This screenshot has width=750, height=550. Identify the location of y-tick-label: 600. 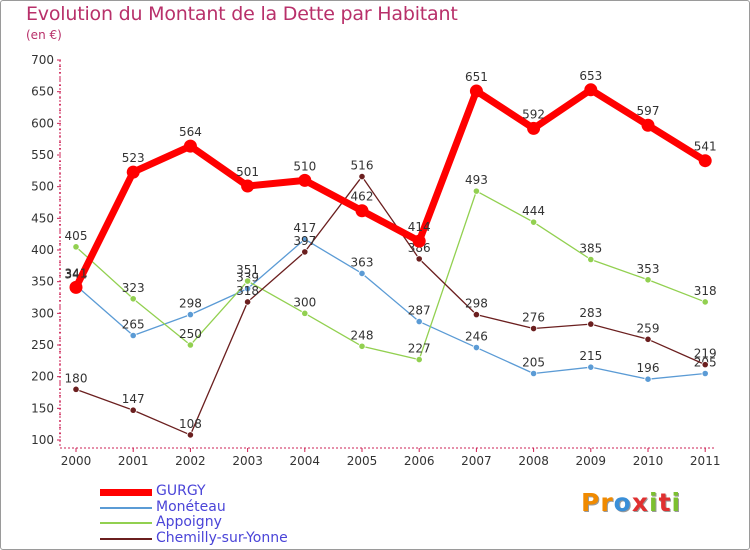
(42, 123).